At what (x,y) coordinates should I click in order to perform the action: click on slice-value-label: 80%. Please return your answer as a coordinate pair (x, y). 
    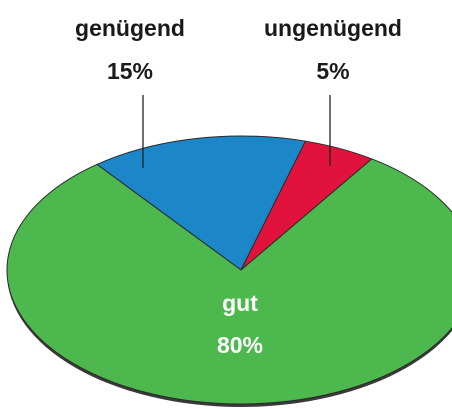
    Looking at the image, I should click on (240, 345).